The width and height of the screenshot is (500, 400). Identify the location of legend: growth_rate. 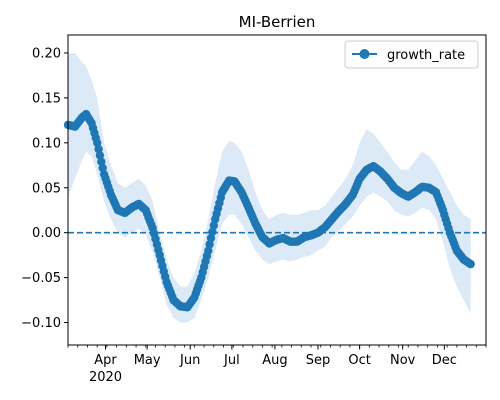
(411, 54).